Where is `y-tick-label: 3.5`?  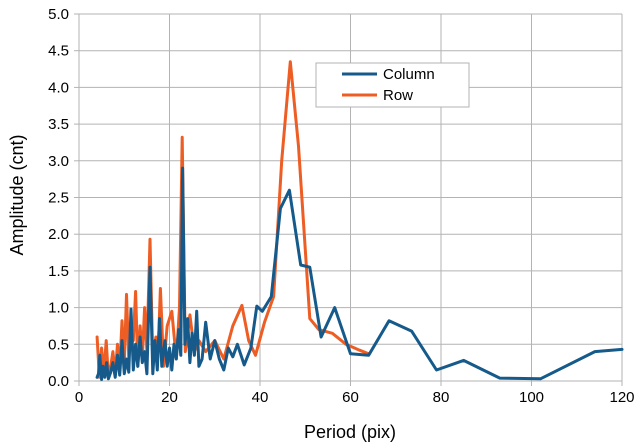 y-tick-label: 3.5 is located at coordinates (58, 124).